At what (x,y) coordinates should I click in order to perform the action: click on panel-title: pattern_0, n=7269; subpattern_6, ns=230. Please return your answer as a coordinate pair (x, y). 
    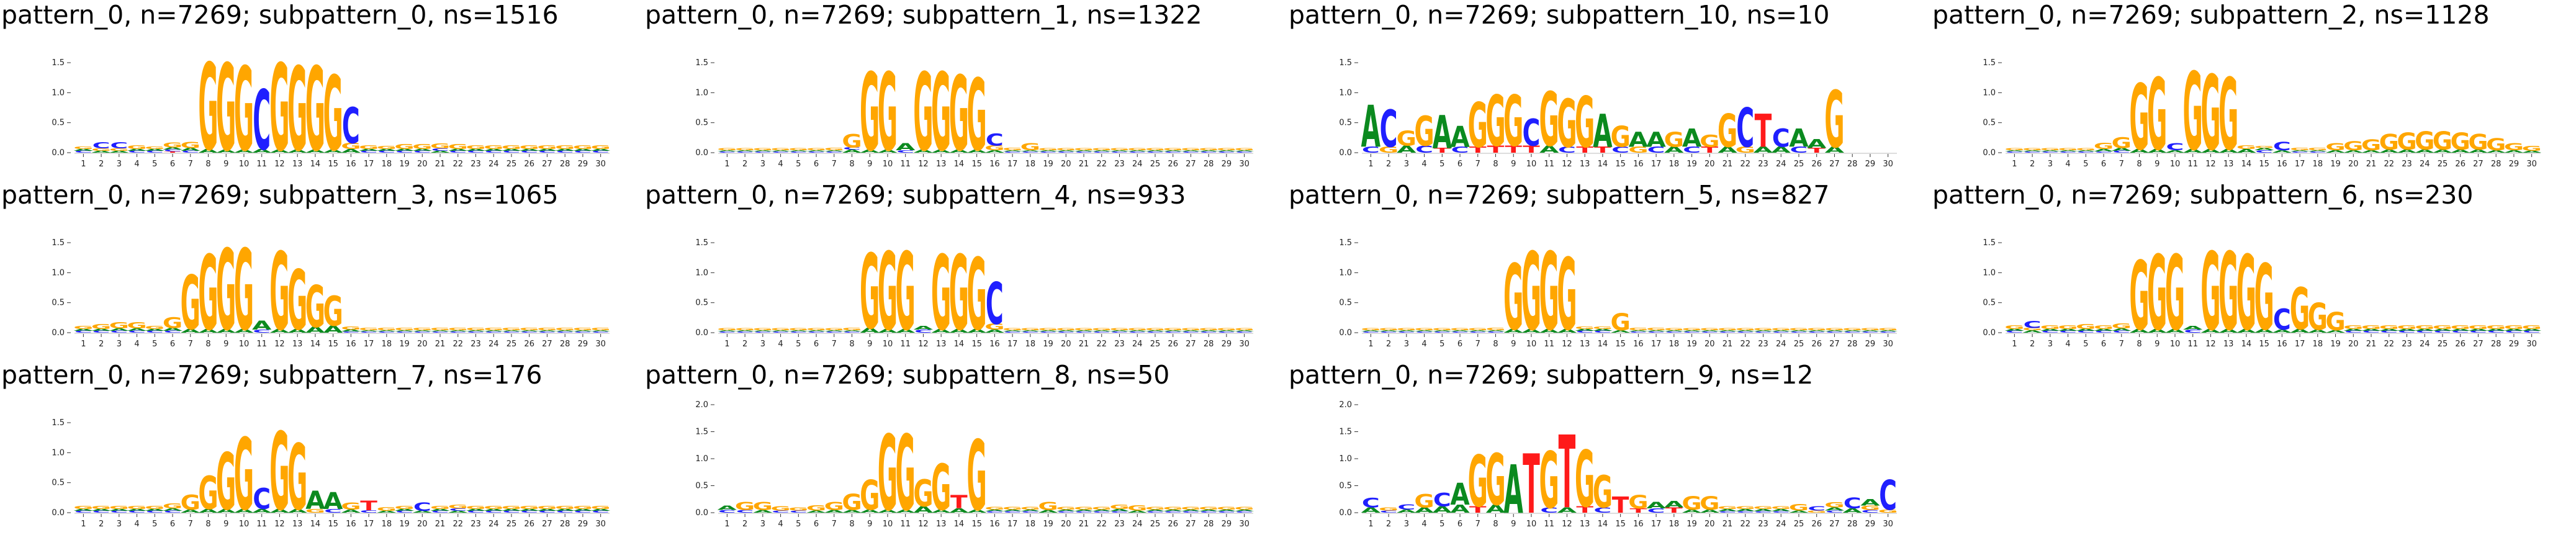
    Looking at the image, I should click on (2203, 195).